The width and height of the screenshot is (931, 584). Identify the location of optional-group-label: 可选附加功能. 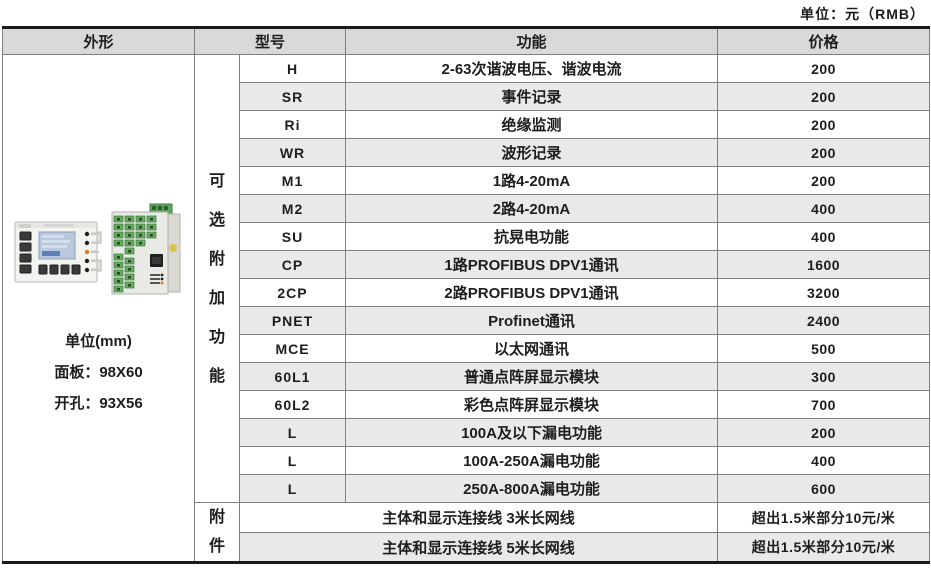
(216, 278).